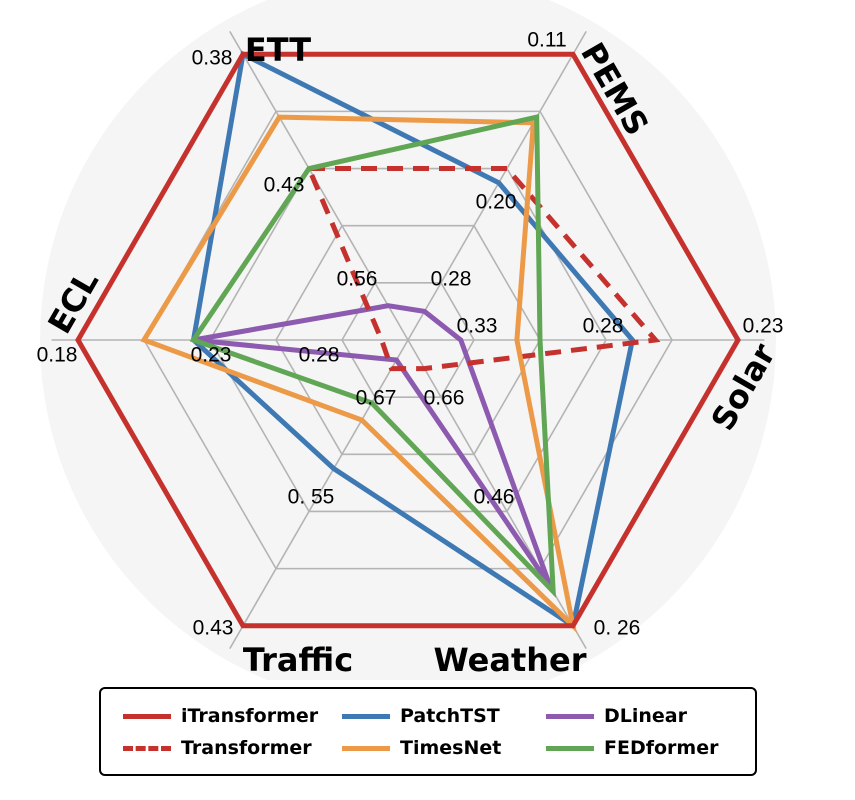  Describe the element at coordinates (284, 185) in the screenshot. I see `tick-label-ett-2: 0.43` at that location.